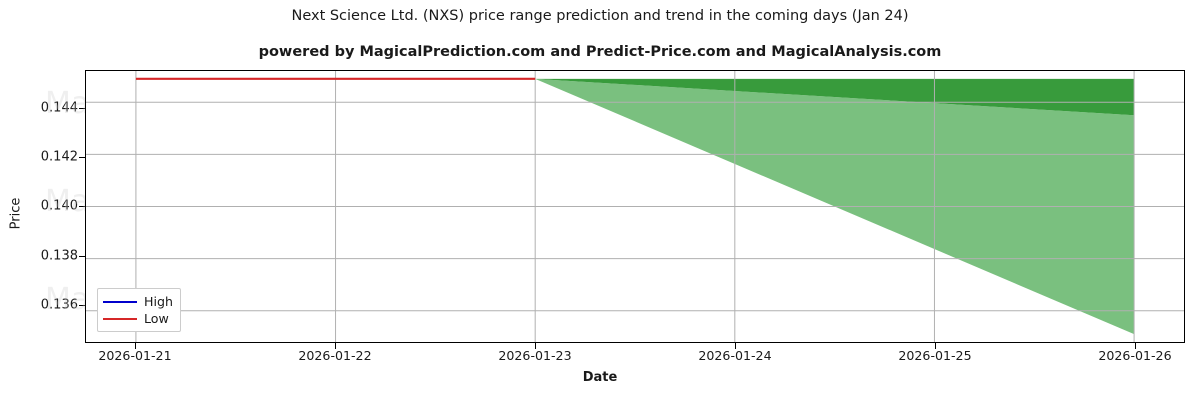 The image size is (1200, 400). Describe the element at coordinates (835, 97) in the screenshot. I see `prediction-band` at that location.